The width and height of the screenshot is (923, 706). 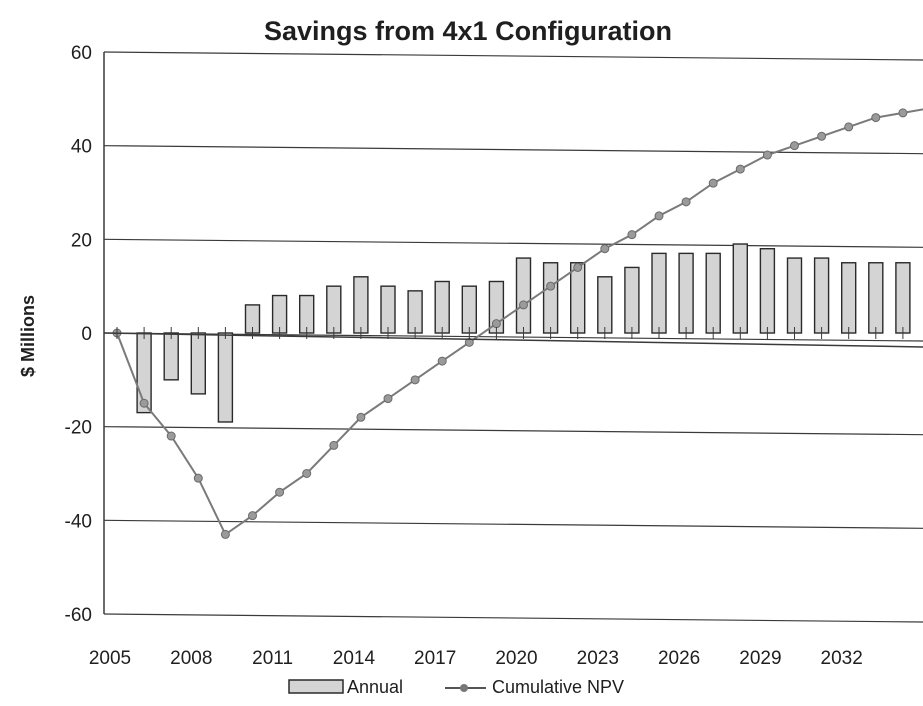 I want to click on legend-npv-label: Cumulative NPV, so click(x=558, y=687).